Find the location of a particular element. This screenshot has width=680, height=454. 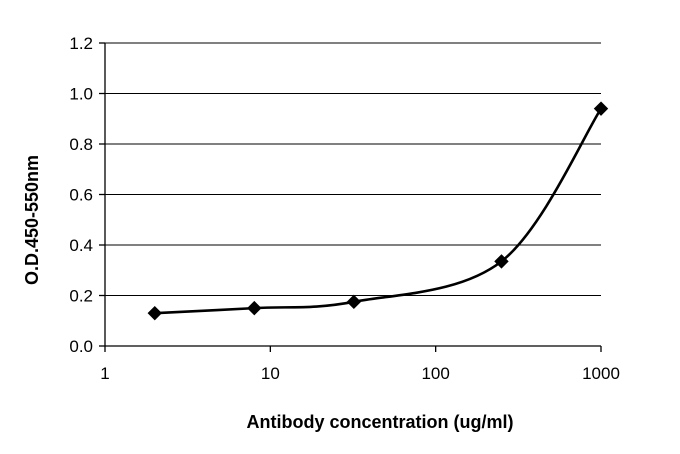

y-tick-label-3: 0.6 is located at coordinates (81, 195).